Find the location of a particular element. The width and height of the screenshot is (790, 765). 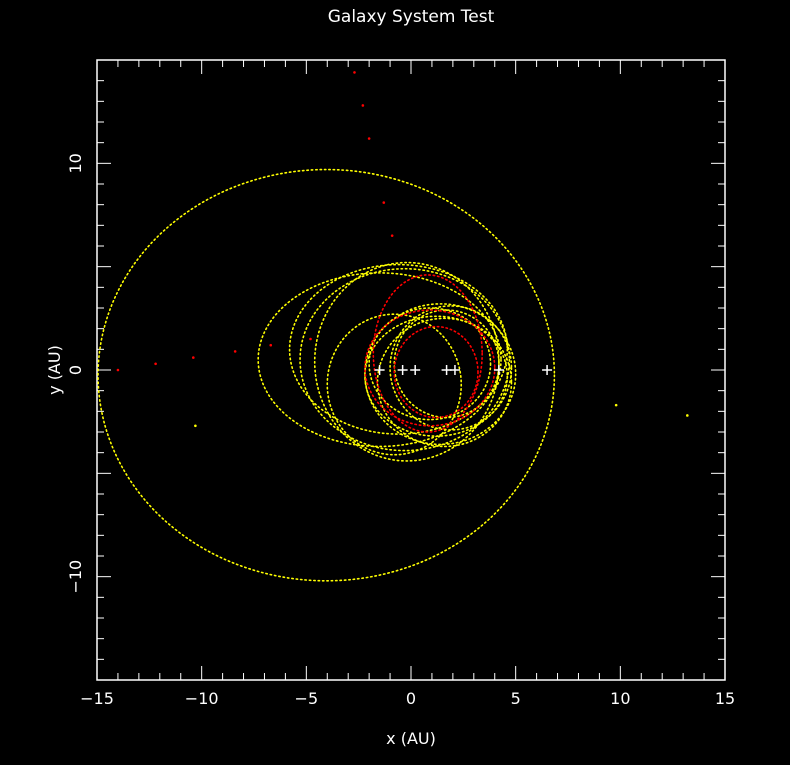

y-axis-label: y (AU) is located at coordinates (54, 370).